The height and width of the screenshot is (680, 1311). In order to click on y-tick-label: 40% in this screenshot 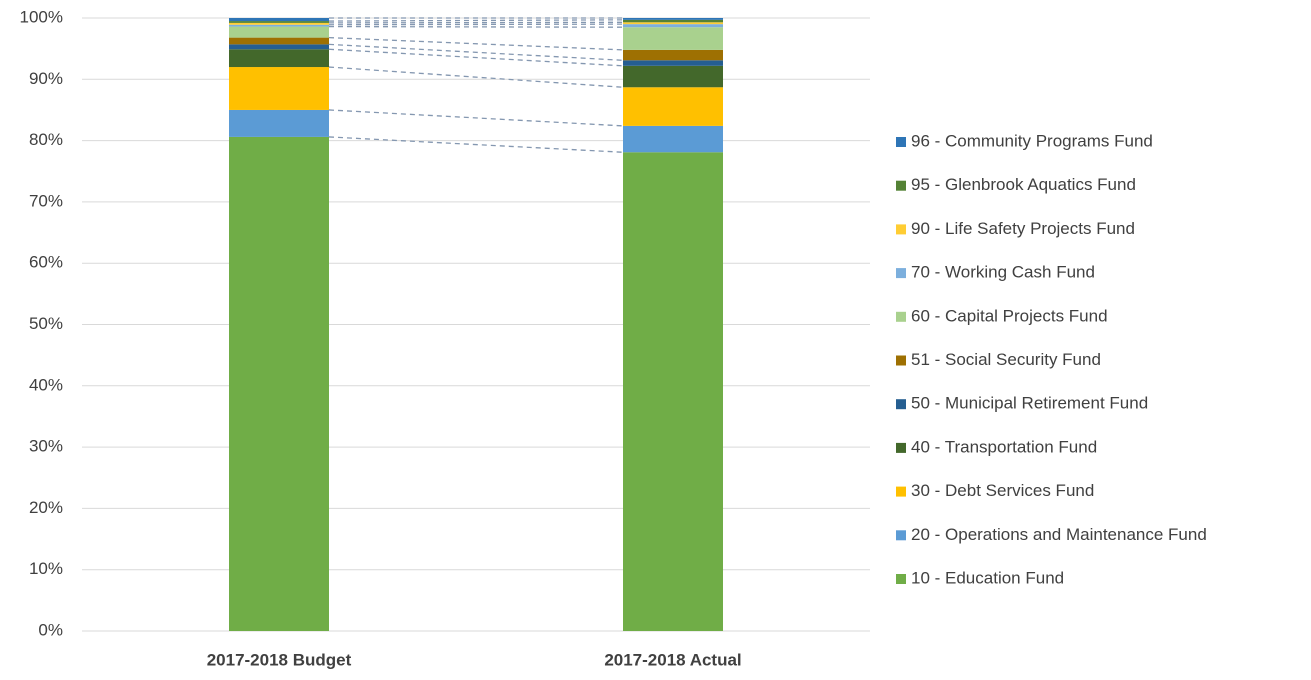, I will do `click(46, 384)`.